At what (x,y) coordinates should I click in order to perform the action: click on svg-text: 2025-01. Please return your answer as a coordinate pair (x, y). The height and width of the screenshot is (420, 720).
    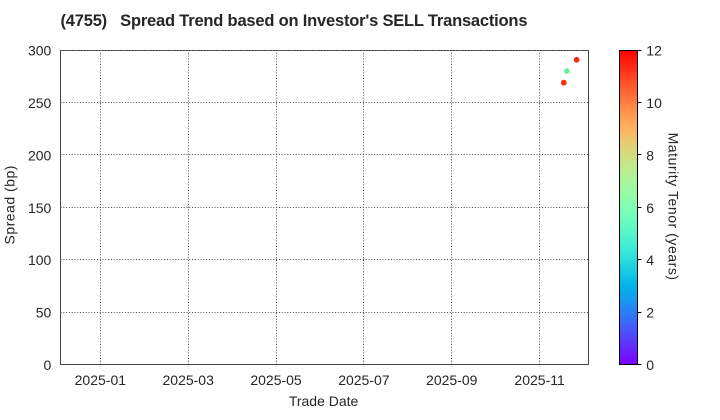
    Looking at the image, I should click on (101, 380).